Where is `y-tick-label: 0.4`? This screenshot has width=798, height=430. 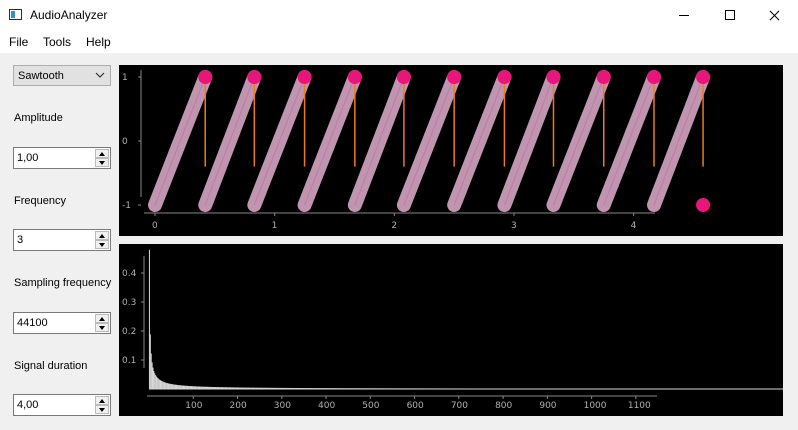
y-tick-label: 0.4 is located at coordinates (129, 274).